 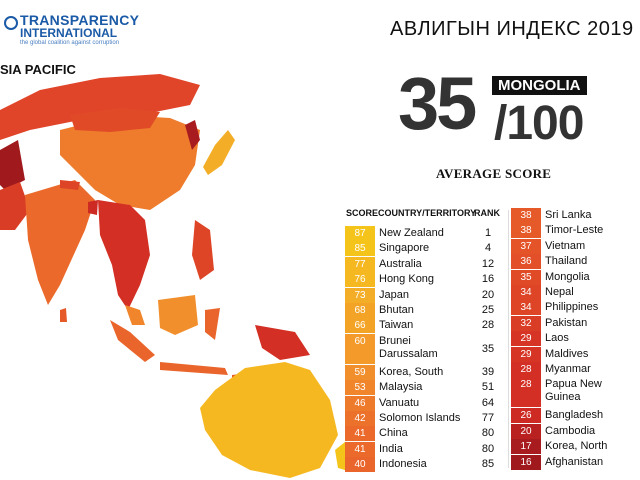 I want to click on country-name: Bhutan, so click(x=396, y=310).